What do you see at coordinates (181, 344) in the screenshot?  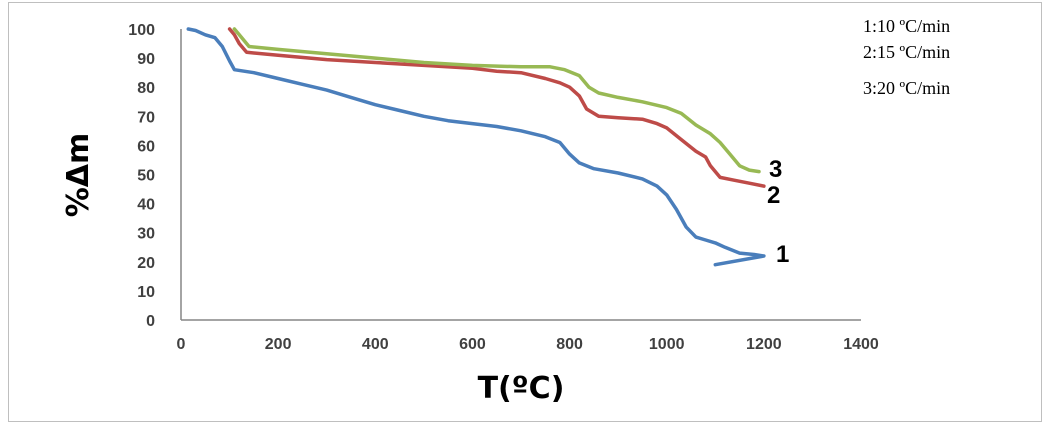 I see `x-tick-label: 0` at bounding box center [181, 344].